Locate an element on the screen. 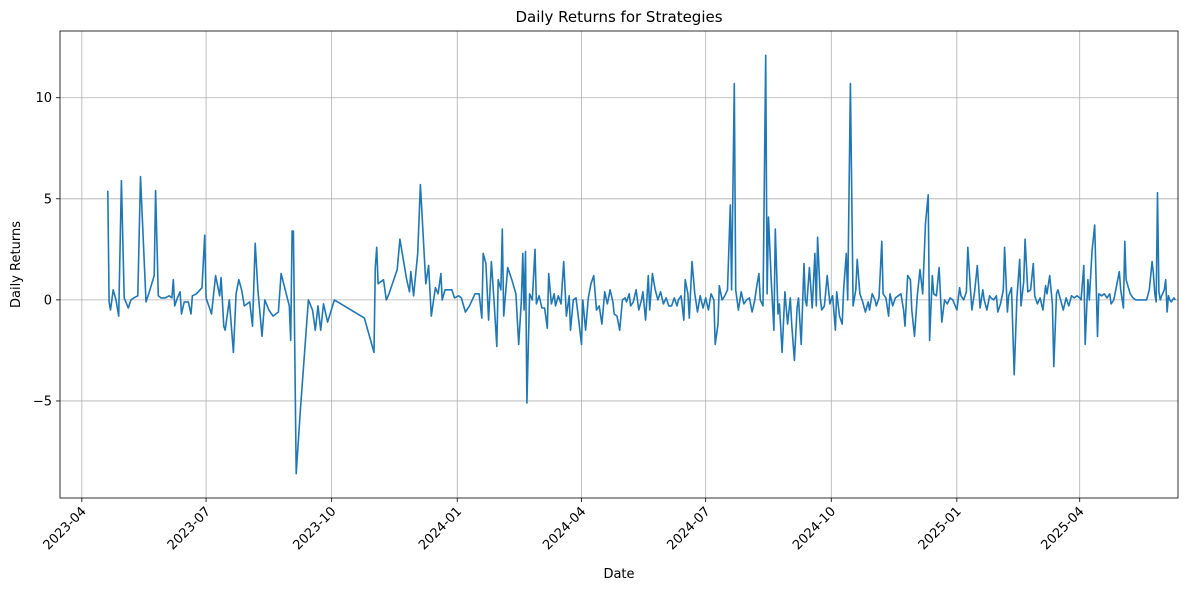  chart-title: Daily Returns for Strategies is located at coordinates (618, 17).